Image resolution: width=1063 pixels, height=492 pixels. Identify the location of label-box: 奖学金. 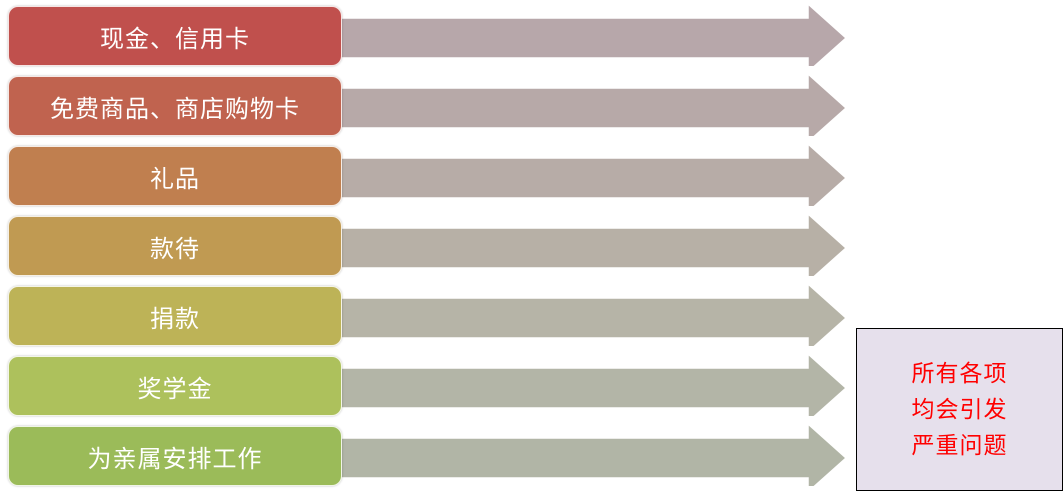
(175, 386).